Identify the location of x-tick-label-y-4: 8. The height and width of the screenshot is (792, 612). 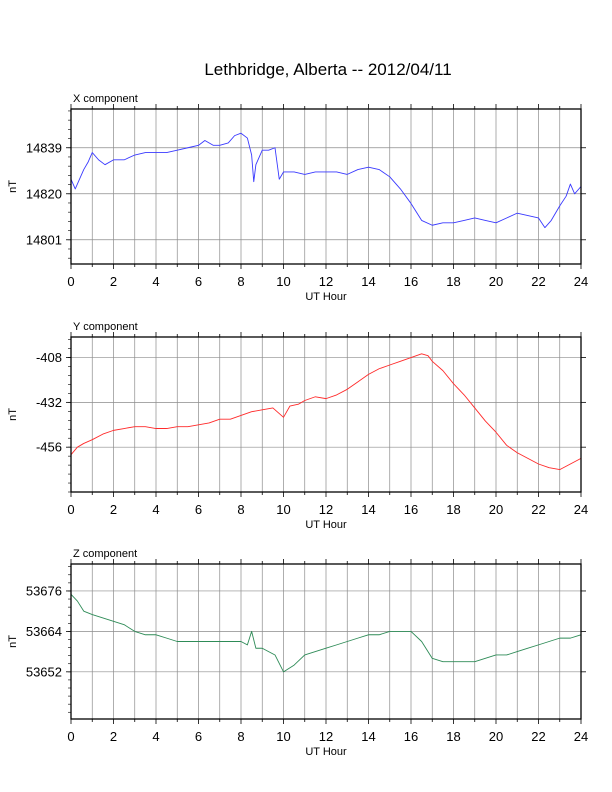
(240, 509).